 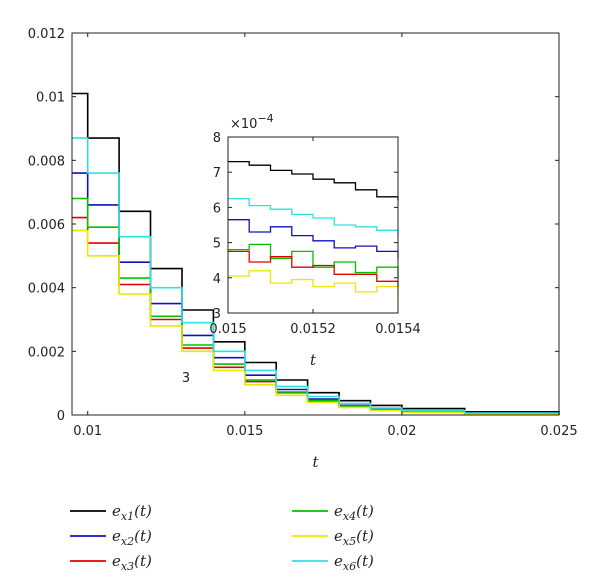 I want to click on inset-ytick-label: 4, so click(x=217, y=279).